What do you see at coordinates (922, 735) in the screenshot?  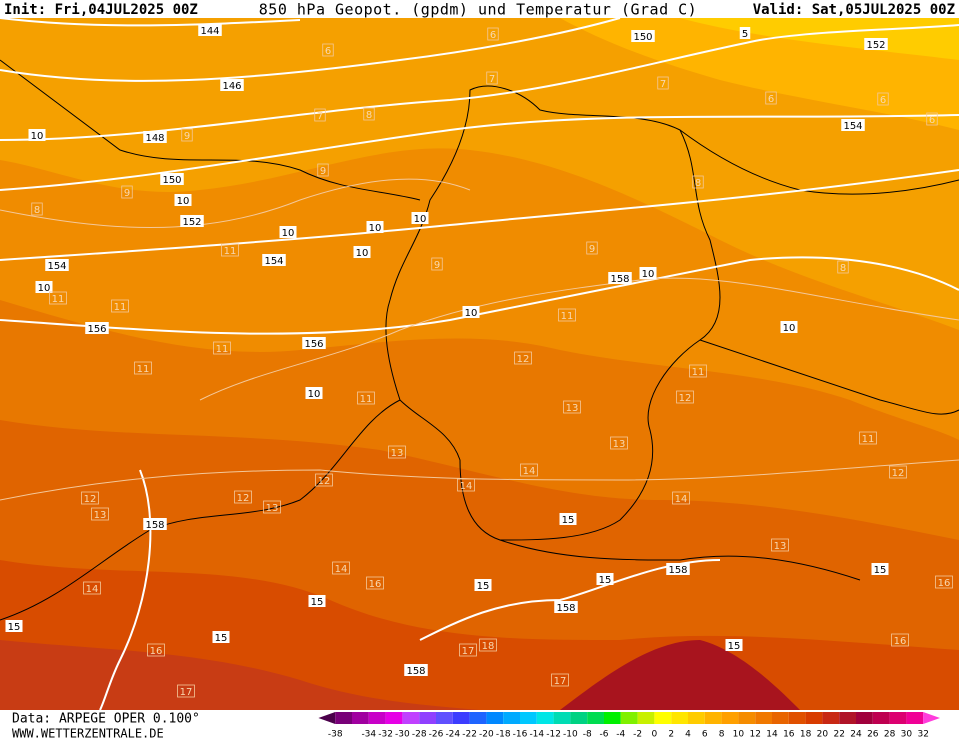 I see `colorbar-label: 32` at bounding box center [922, 735].